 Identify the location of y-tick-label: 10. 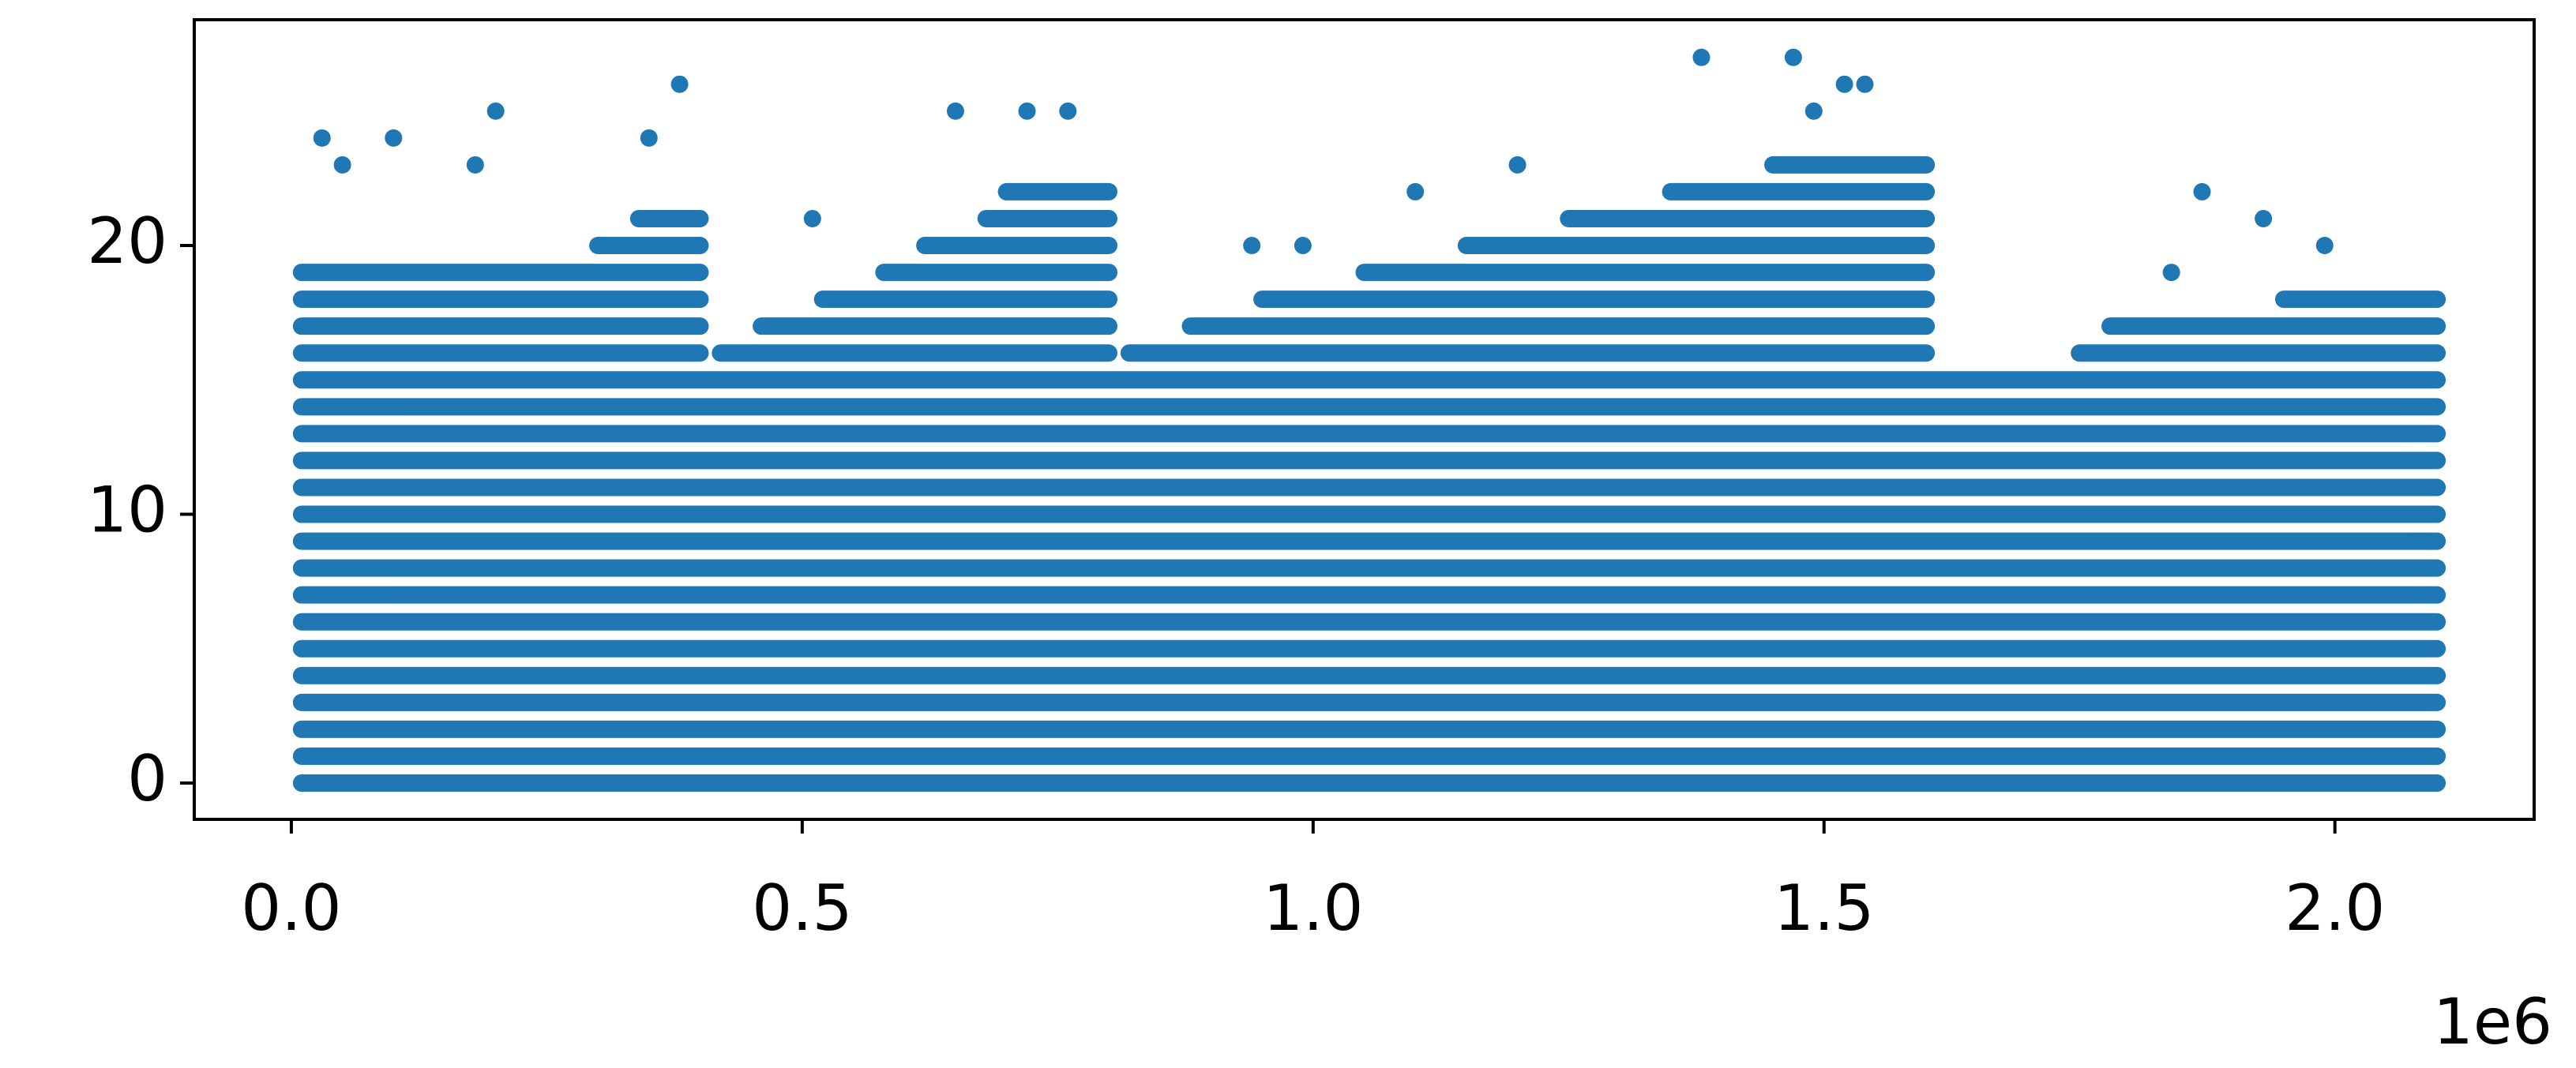
(127, 509).